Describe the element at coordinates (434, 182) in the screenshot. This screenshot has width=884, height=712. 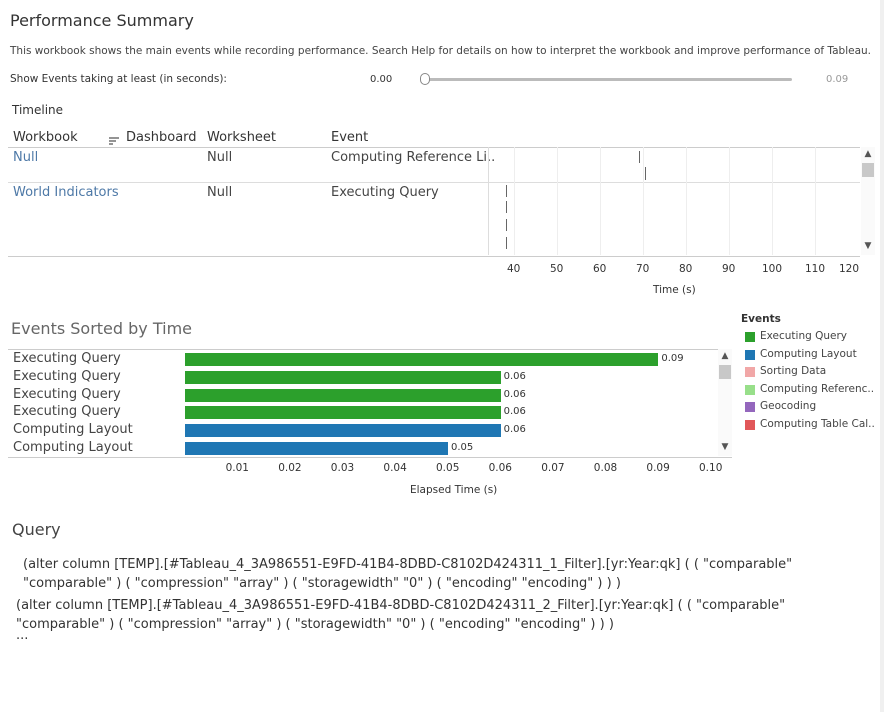
I see `row-divider` at that location.